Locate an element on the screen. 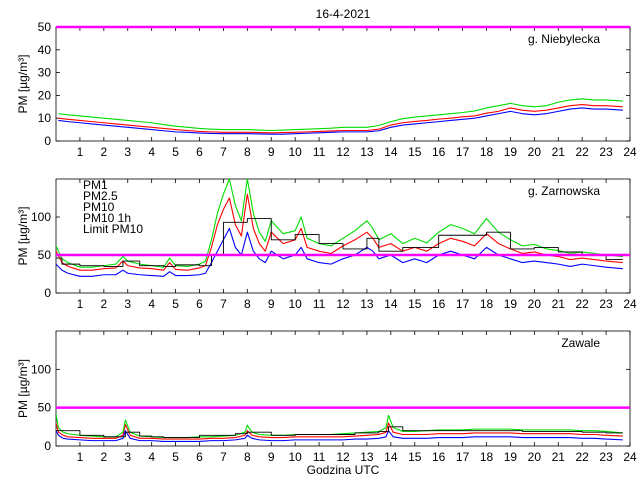 The image size is (640, 480). legend-item: PM1 is located at coordinates (95, 185).